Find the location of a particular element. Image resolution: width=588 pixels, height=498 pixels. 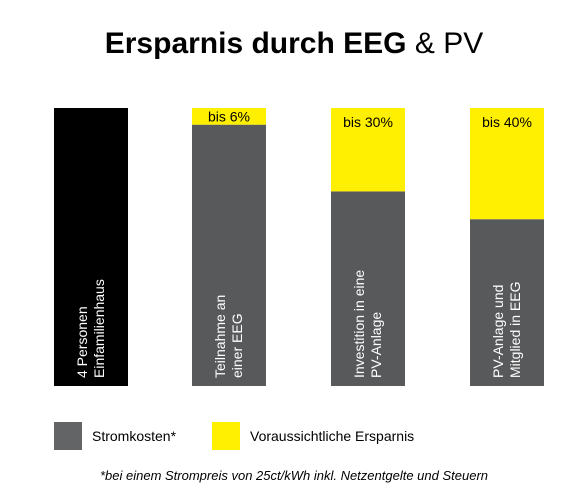

category-label-0: 4 PersonenEinfamilienhaus is located at coordinates (90, 328).